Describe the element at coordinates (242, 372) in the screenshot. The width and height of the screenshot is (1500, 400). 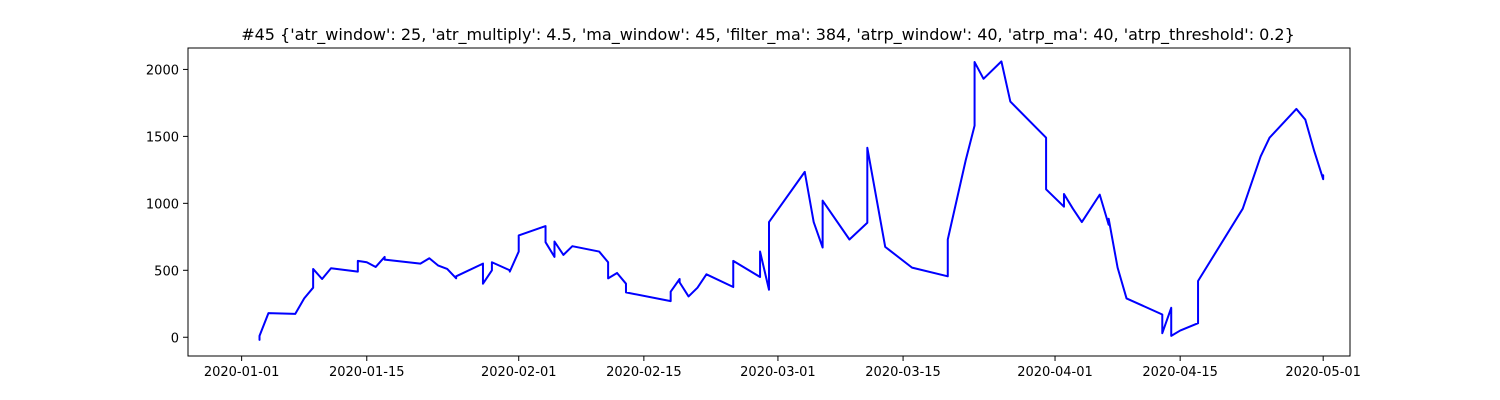
I see `x-tick-label: 2020-01-01` at that location.